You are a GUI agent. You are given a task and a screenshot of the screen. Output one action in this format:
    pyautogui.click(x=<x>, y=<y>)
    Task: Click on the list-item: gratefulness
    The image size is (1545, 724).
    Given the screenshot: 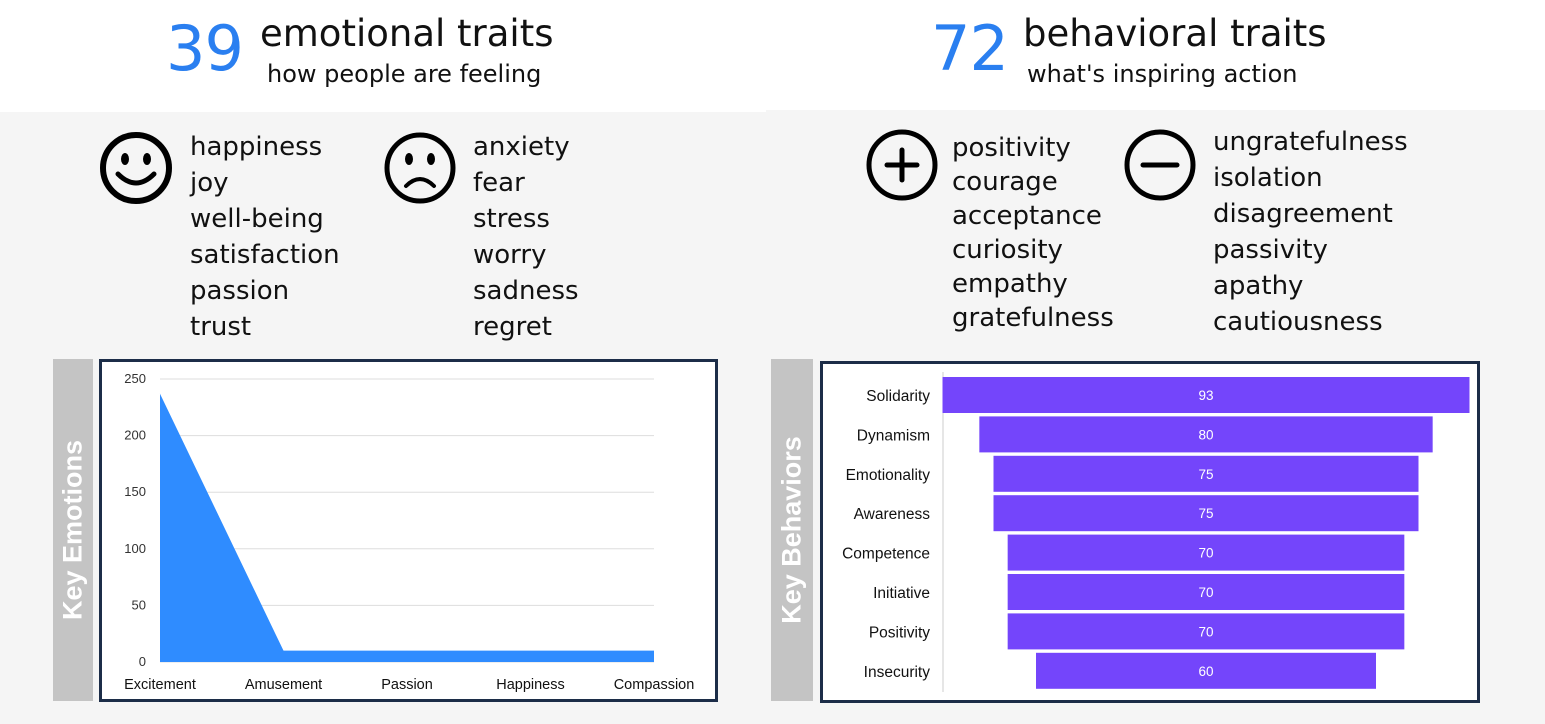 What is the action you would take?
    pyautogui.click(x=1033, y=318)
    